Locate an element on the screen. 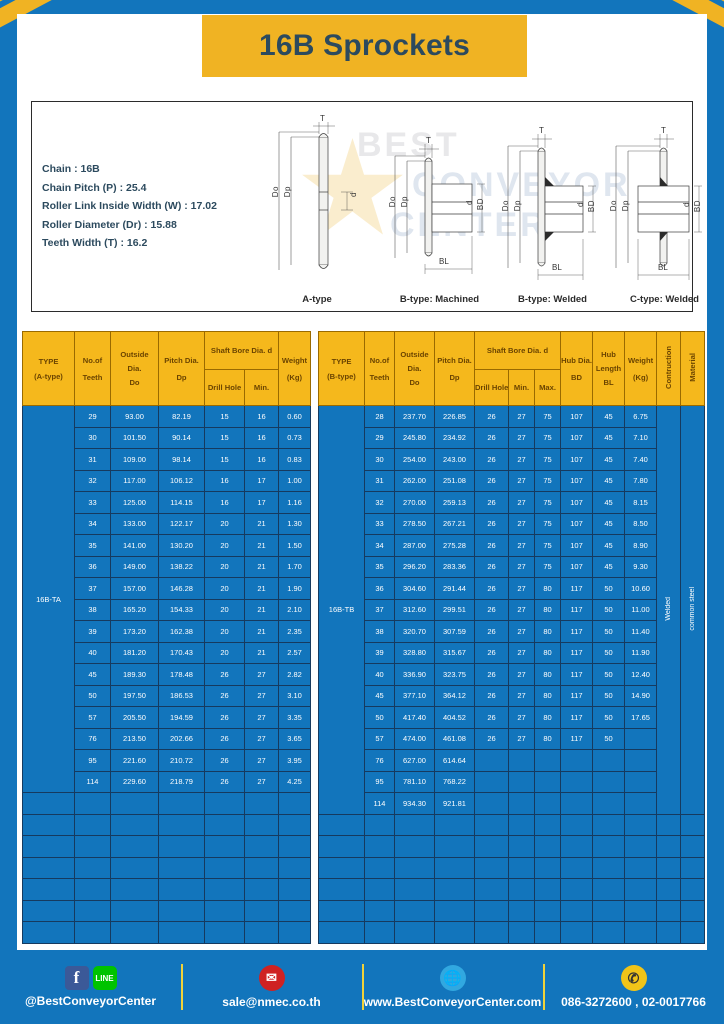 This screenshot has height=1024, width=724. table-cell: 229.60 is located at coordinates (134, 781).